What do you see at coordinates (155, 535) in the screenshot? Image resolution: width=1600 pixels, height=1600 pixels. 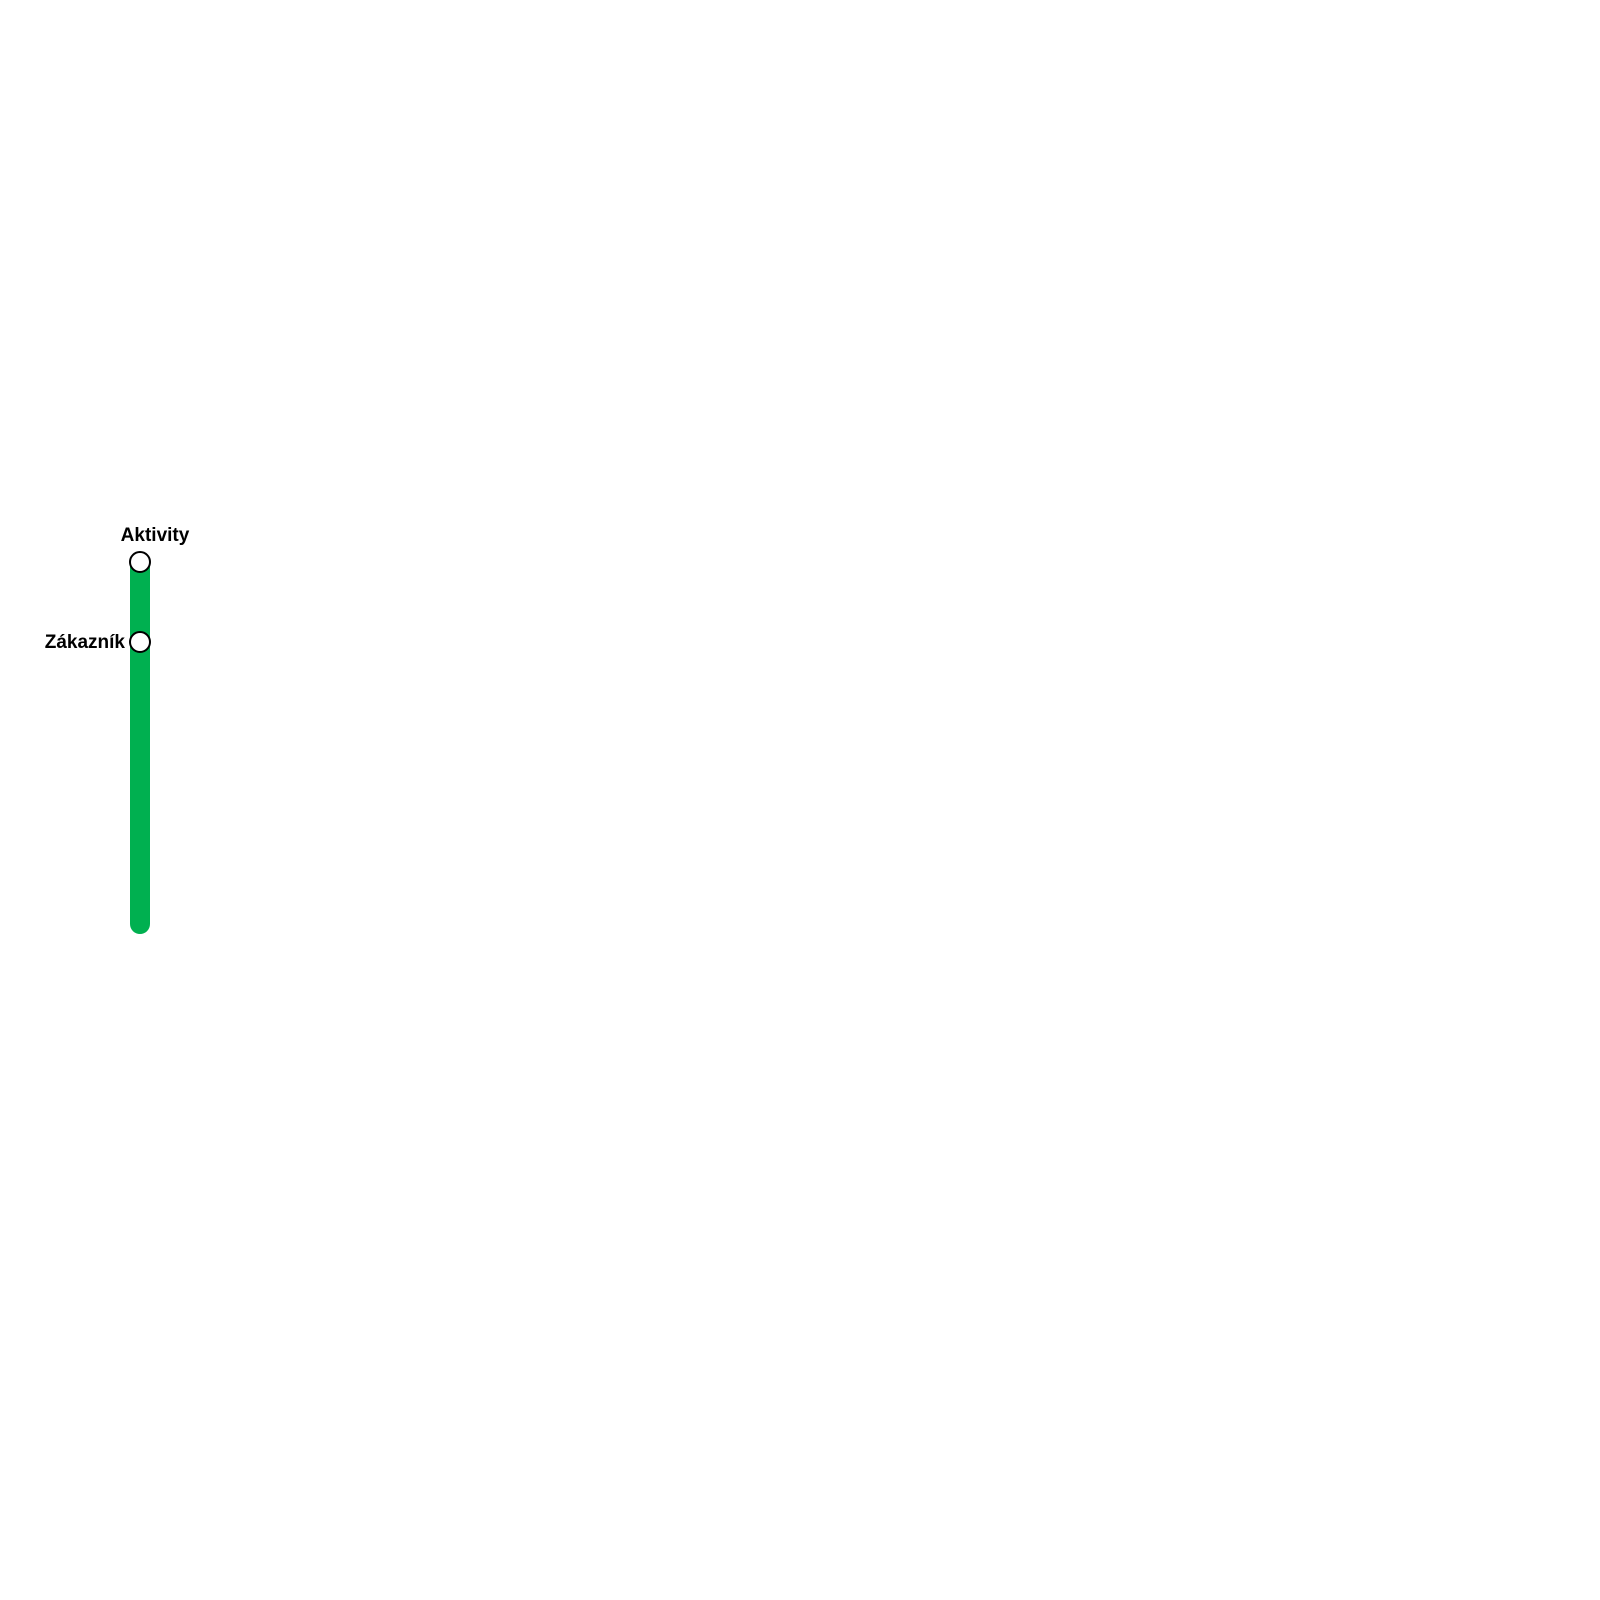 I see `station-aktivity-label: Aktivity` at bounding box center [155, 535].